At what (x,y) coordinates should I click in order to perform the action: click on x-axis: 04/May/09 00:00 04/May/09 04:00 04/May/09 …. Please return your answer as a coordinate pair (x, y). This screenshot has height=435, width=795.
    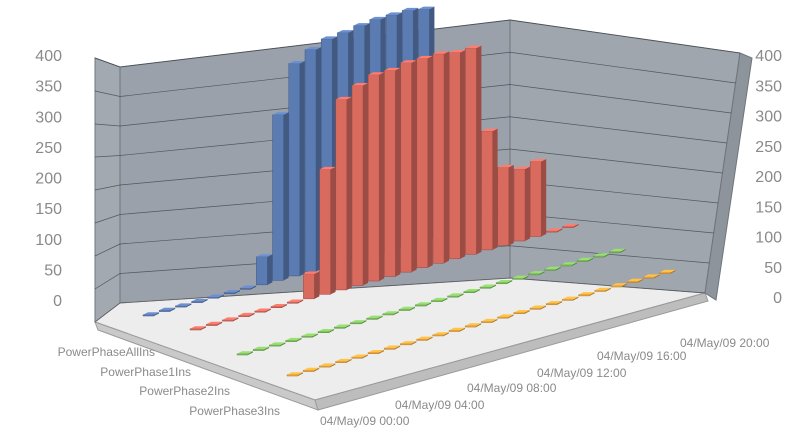
    Looking at the image, I should click on (545, 382).